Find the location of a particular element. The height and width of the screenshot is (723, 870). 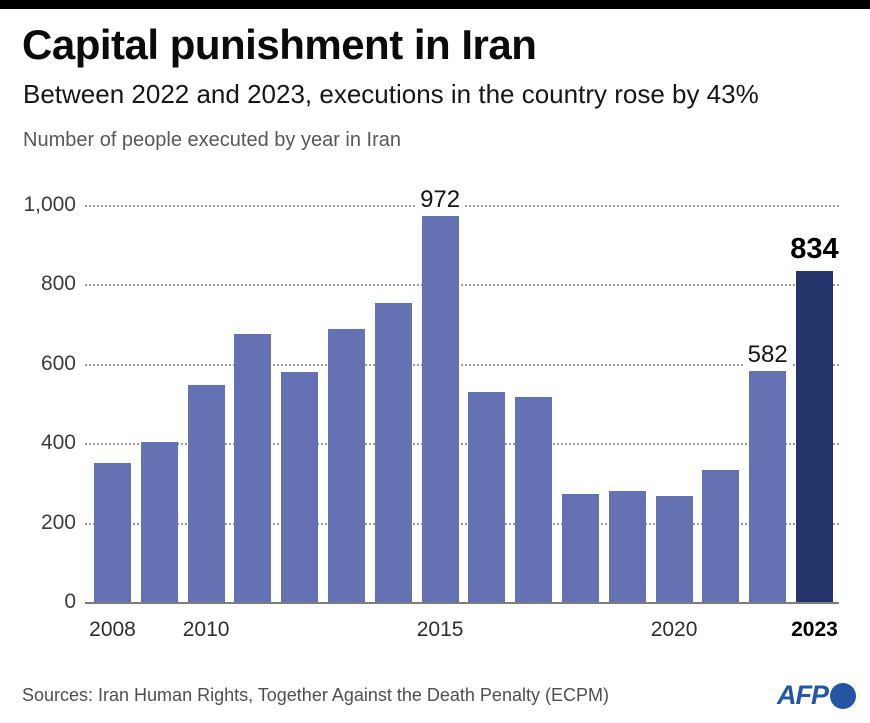

bar-slot-2015: 972 2015 is located at coordinates (440, 414).